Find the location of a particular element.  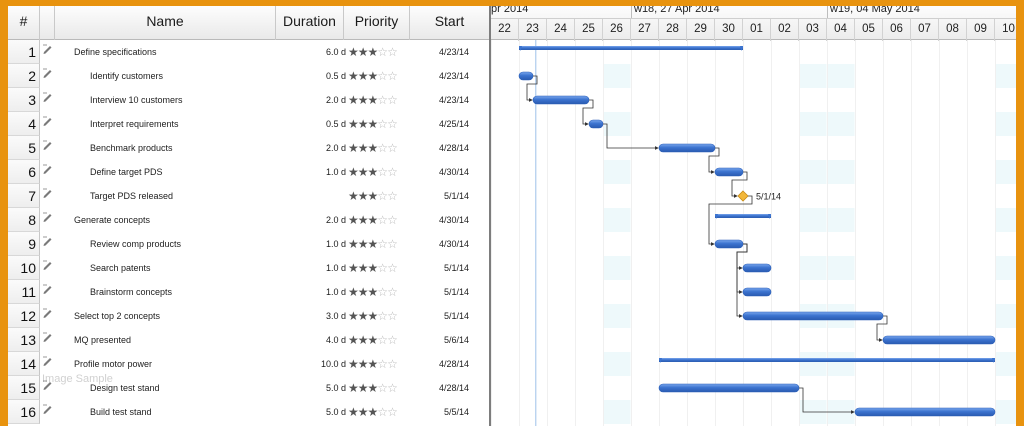

row-number: 4 is located at coordinates (24, 124).